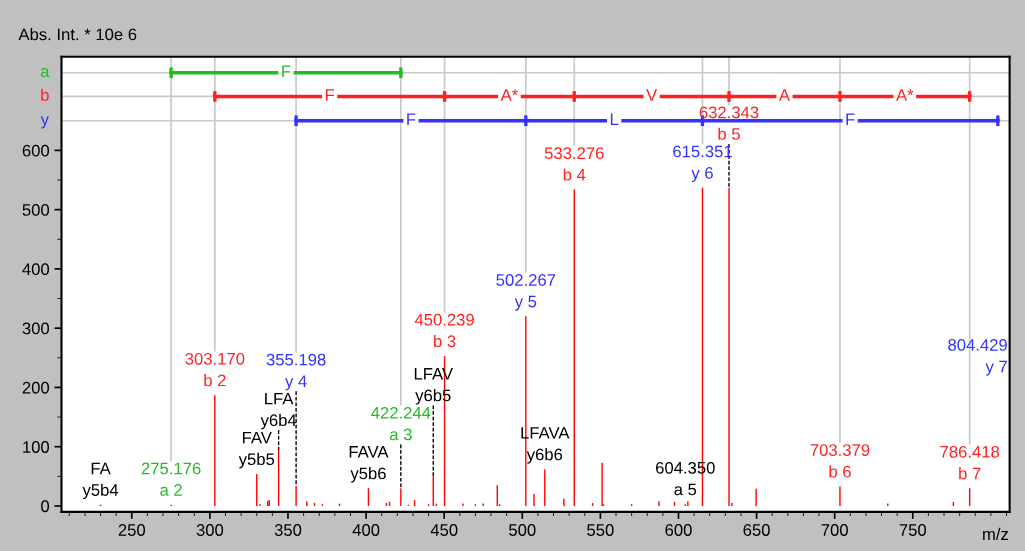 The height and width of the screenshot is (551, 1025). Describe the element at coordinates (756, 530) in the screenshot. I see `x-tick-label: 650` at that location.